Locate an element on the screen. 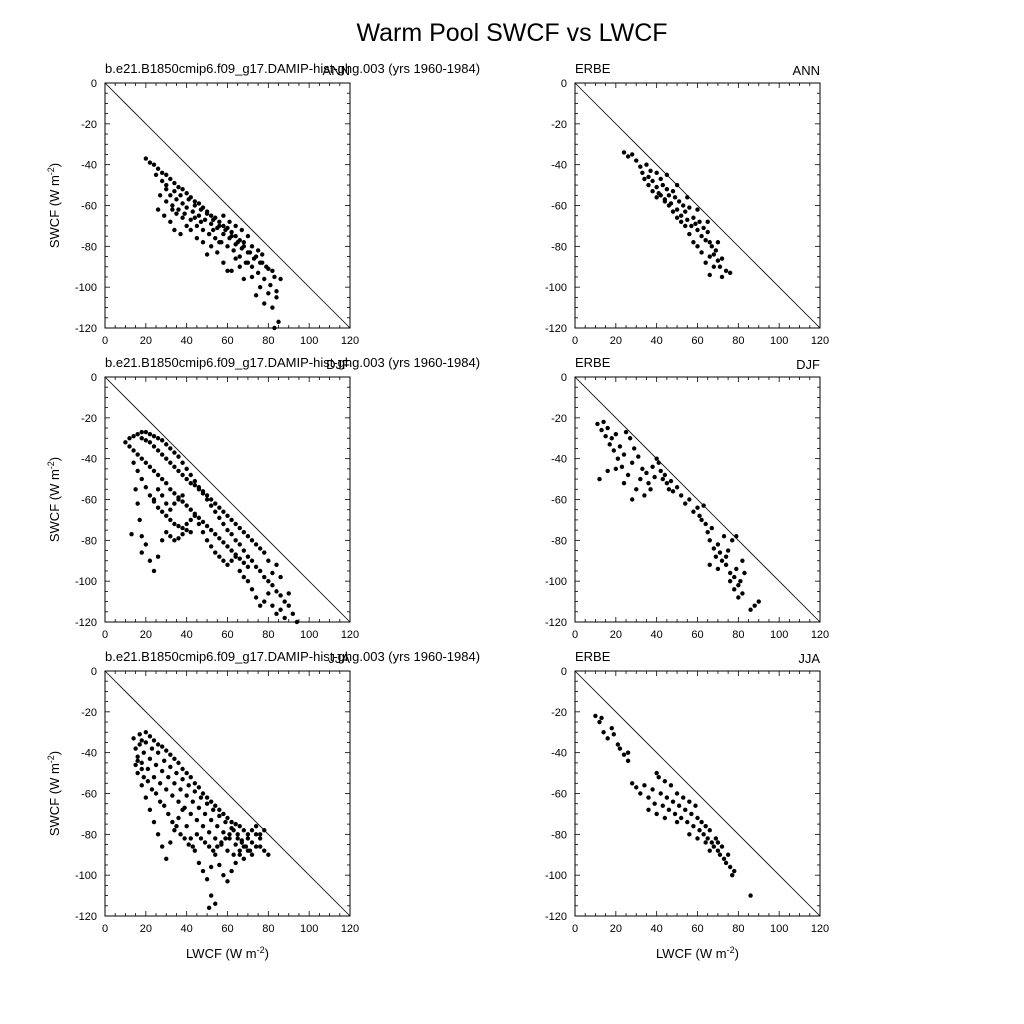 The height and width of the screenshot is (1024, 1024). x-tick-label: 60 is located at coordinates (227, 635).